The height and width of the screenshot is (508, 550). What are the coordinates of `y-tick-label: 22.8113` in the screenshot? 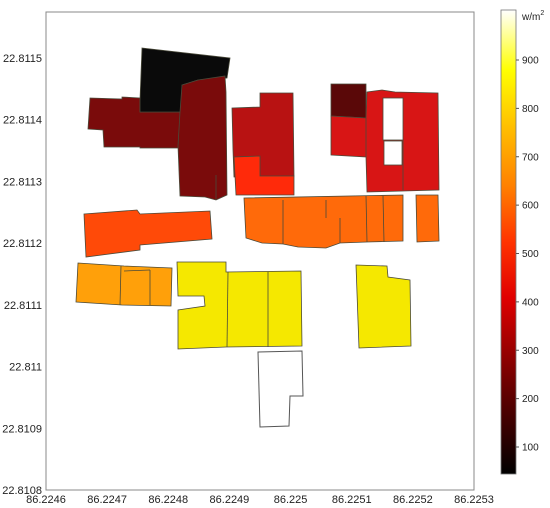 It's located at (22, 182).